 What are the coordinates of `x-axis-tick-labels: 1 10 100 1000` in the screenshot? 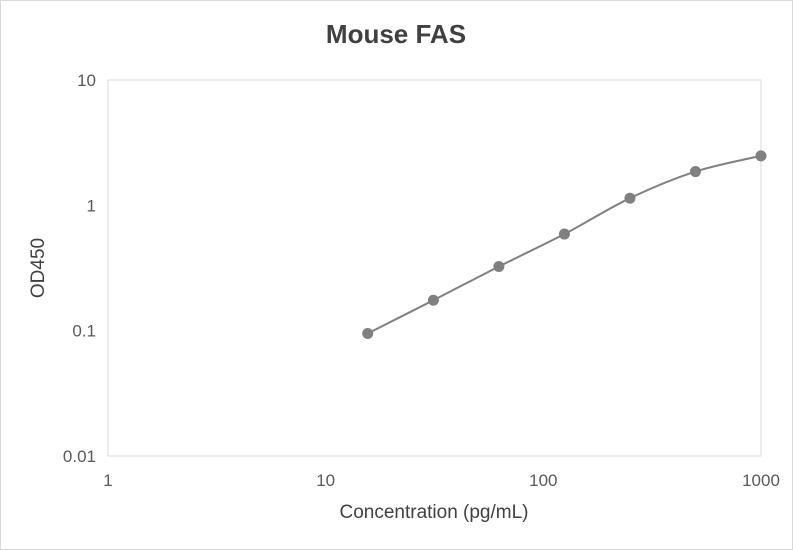 It's located at (441, 480).